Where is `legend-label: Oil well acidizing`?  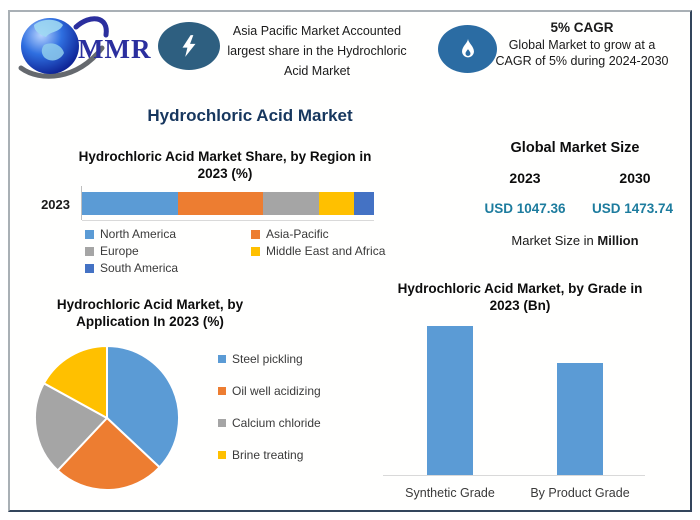
legend-label: Oil well acidizing is located at coordinates (276, 390).